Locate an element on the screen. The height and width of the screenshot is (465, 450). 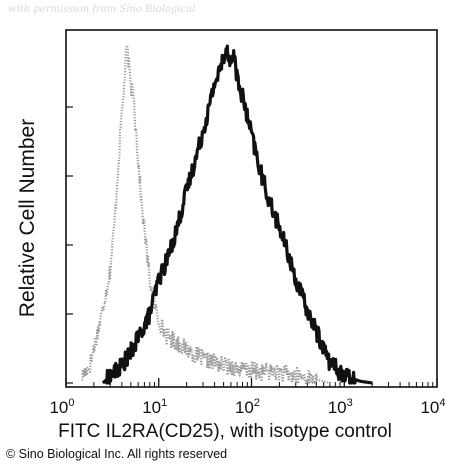
watermark-text: with permission from Sino Biological is located at coordinates (102, 9).